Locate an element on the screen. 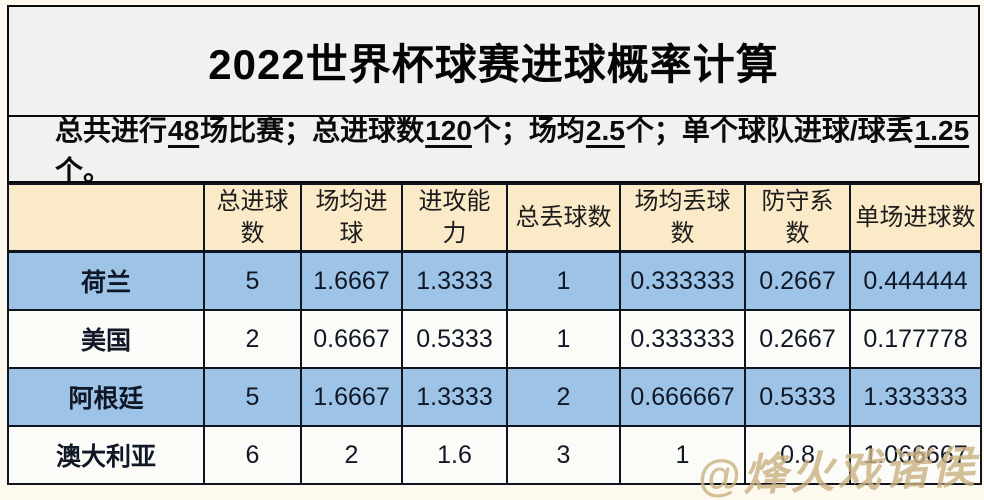  column-header-attack-ability: 进攻能力 is located at coordinates (454, 218).